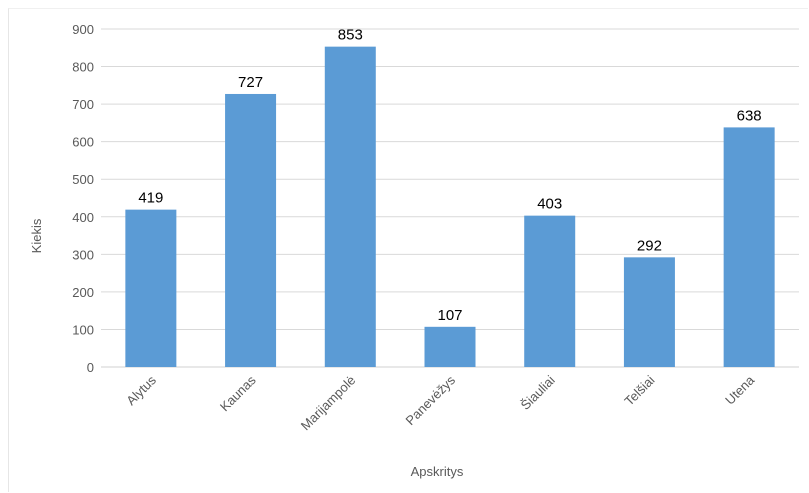 The image size is (809, 493). What do you see at coordinates (36, 235) in the screenshot?
I see `y-axis-title: Kiekis` at bounding box center [36, 235].